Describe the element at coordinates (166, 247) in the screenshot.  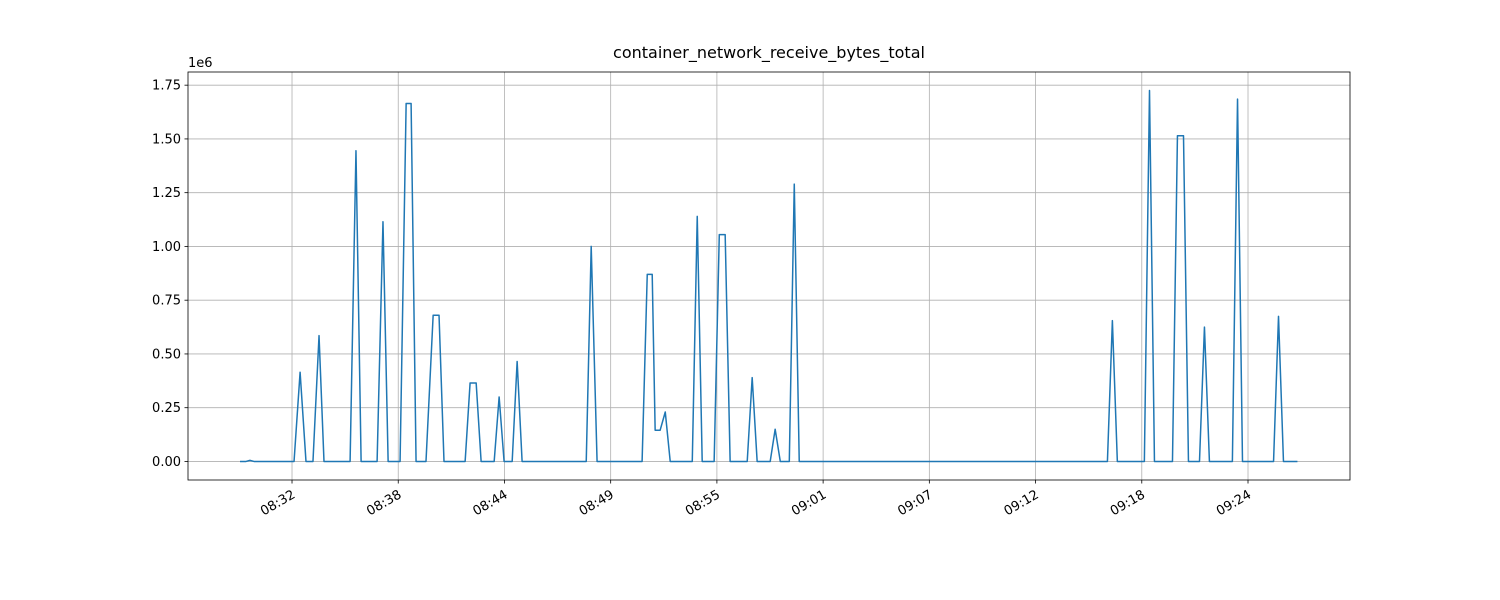
I see `y-tick-label: 1.00` at that location.